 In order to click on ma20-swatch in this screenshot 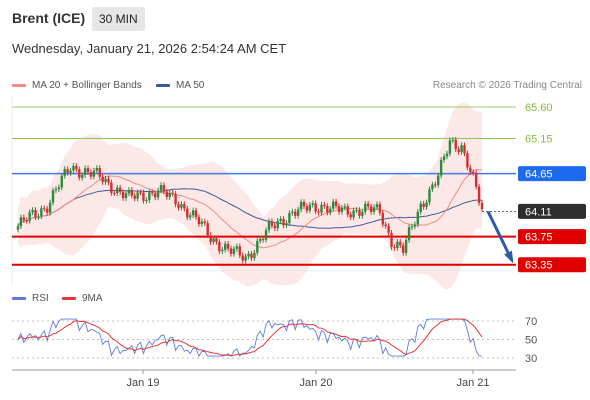, I will do `click(19, 85)`.